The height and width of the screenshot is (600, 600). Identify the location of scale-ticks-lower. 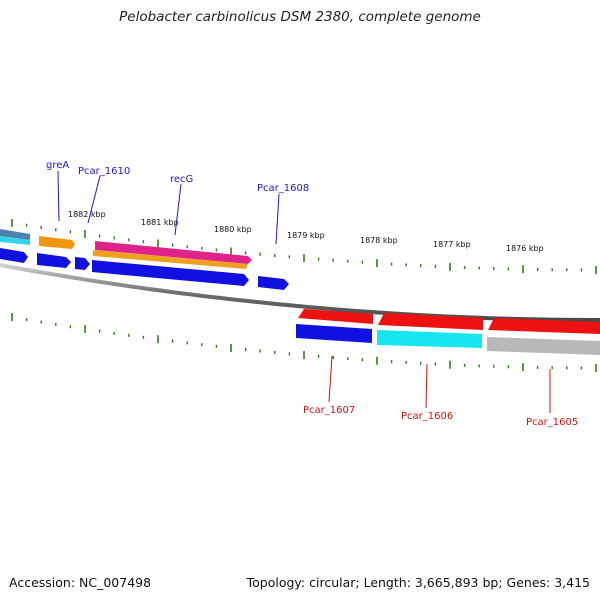
(304, 342).